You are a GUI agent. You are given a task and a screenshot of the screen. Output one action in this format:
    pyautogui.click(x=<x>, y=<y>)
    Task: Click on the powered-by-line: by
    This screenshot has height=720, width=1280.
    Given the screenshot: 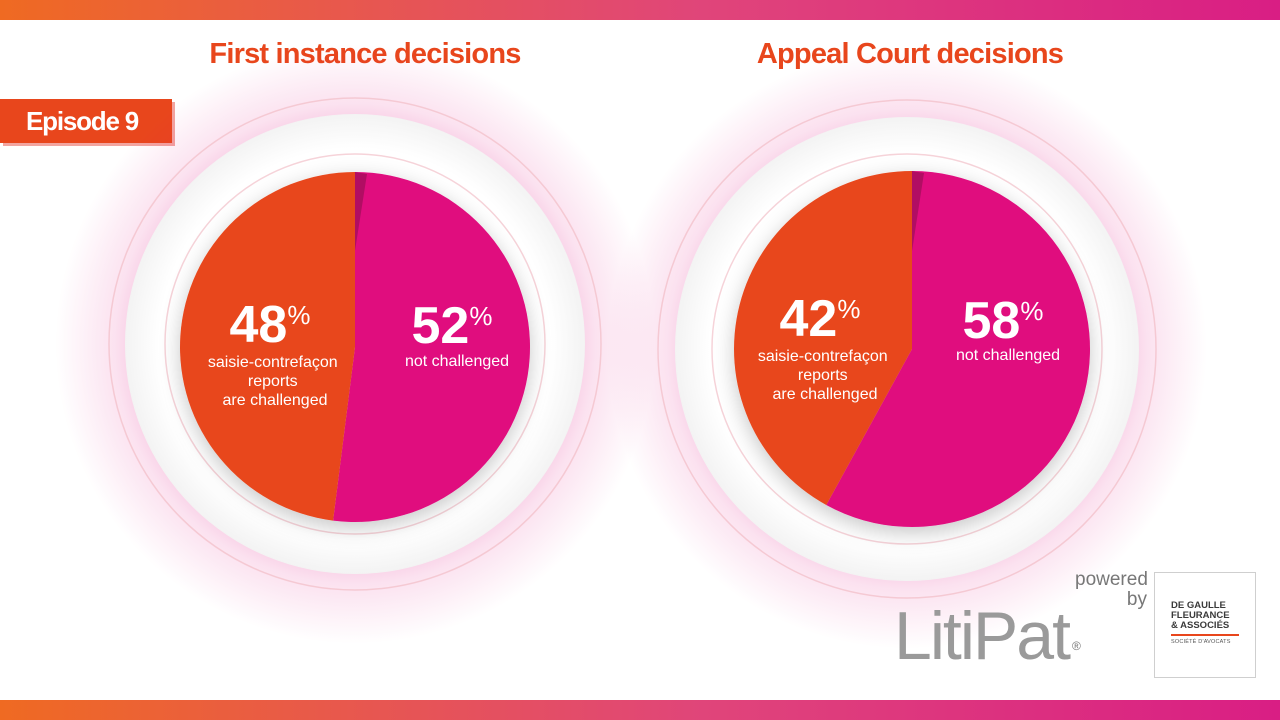 What is the action you would take?
    pyautogui.click(x=1136, y=599)
    